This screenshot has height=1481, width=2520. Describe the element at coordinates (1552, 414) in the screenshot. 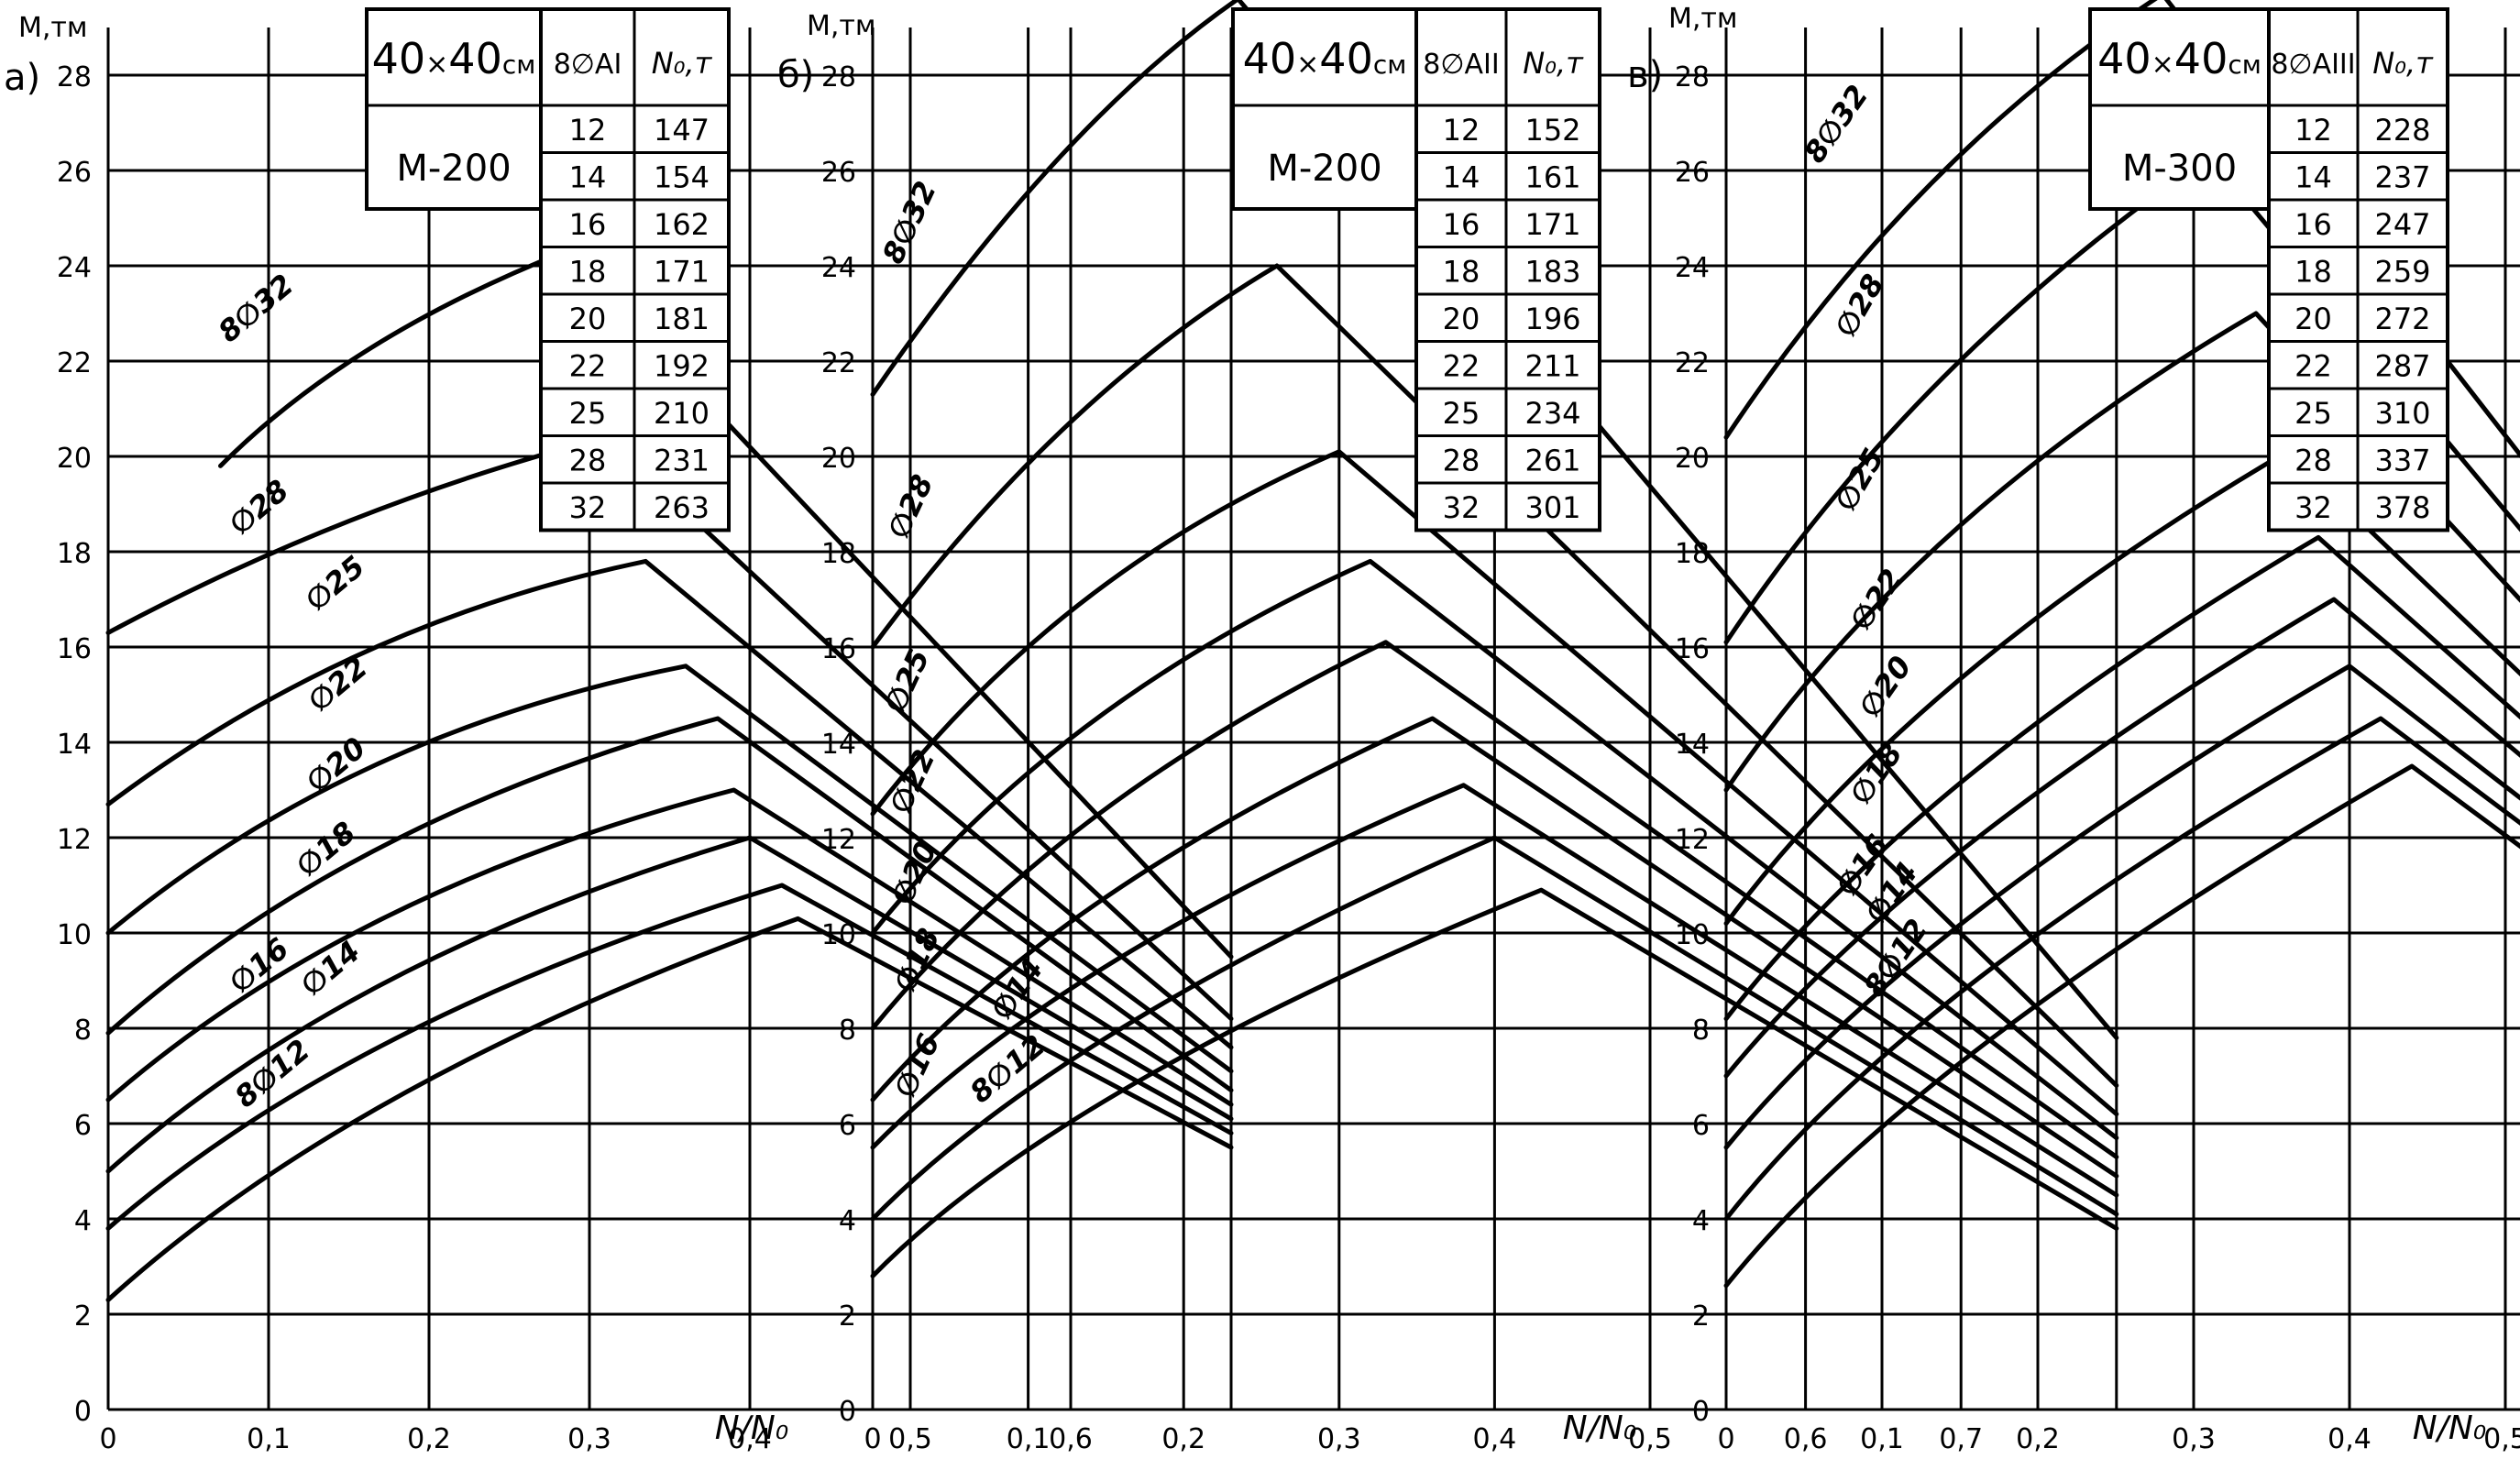

I see `table-cell: 234` at that location.